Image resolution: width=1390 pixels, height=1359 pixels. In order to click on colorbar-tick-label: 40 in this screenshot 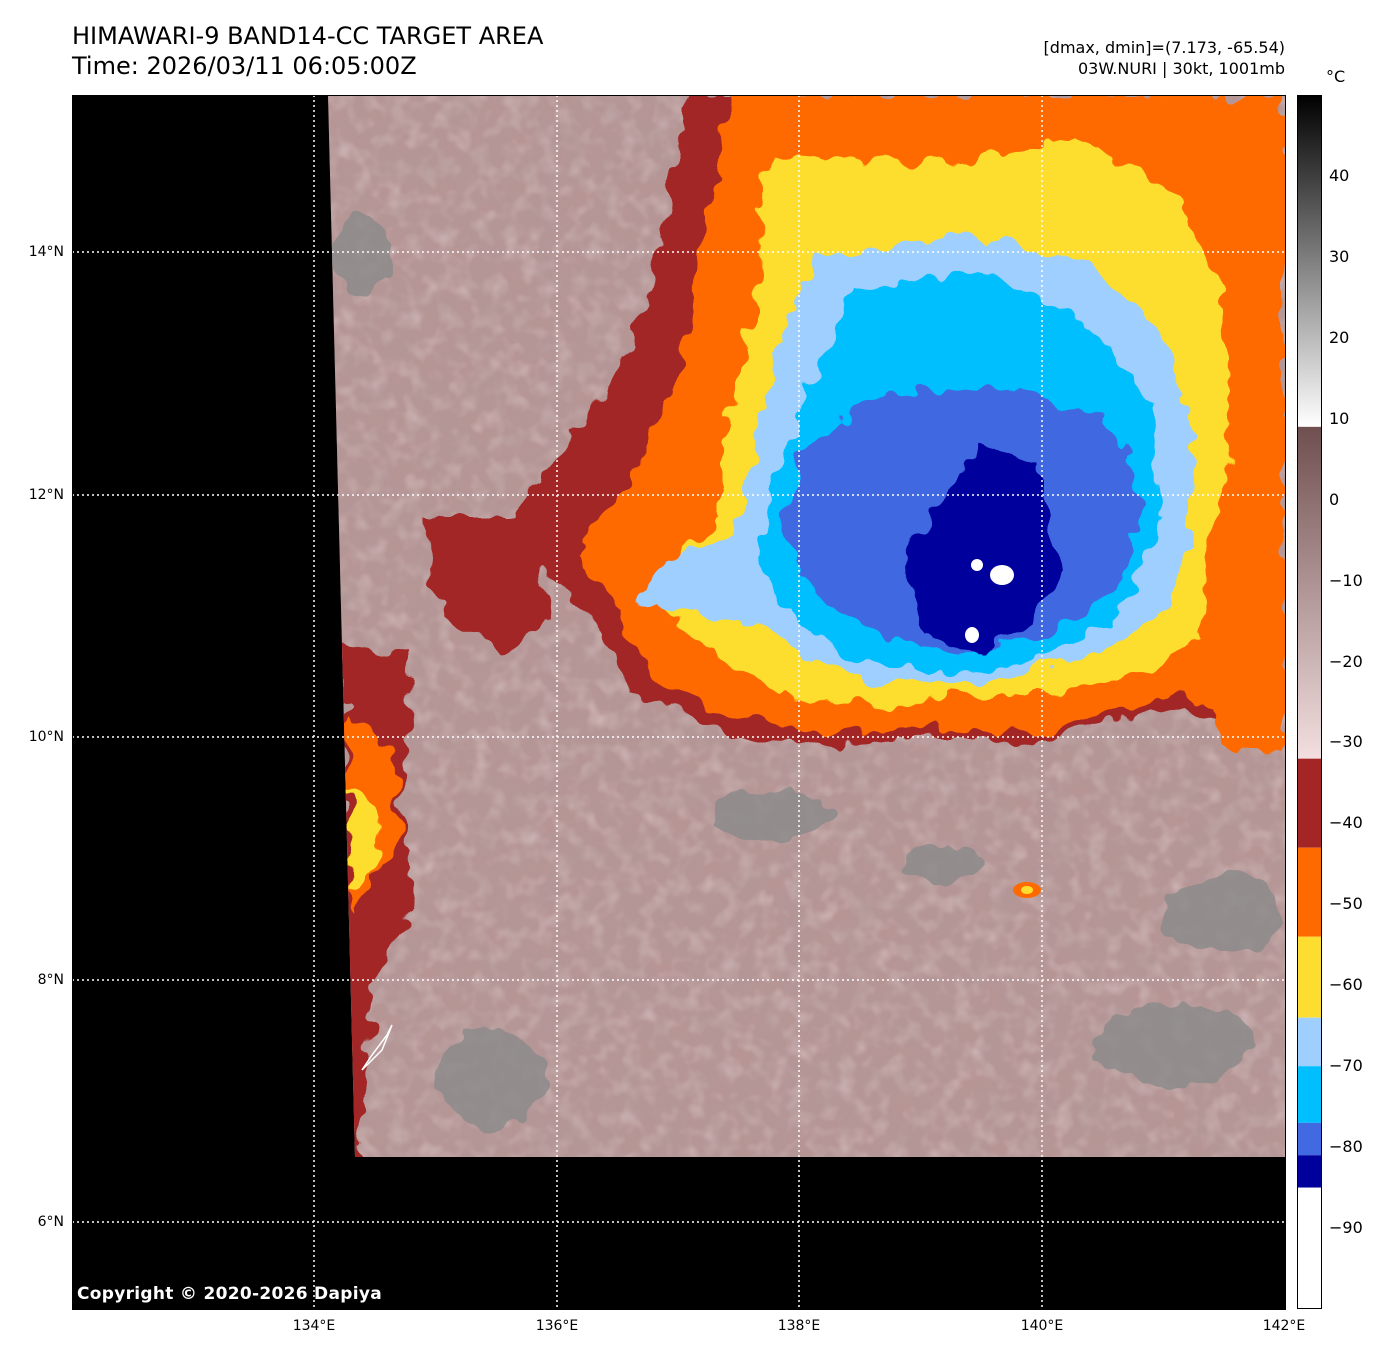, I will do `click(1339, 175)`.